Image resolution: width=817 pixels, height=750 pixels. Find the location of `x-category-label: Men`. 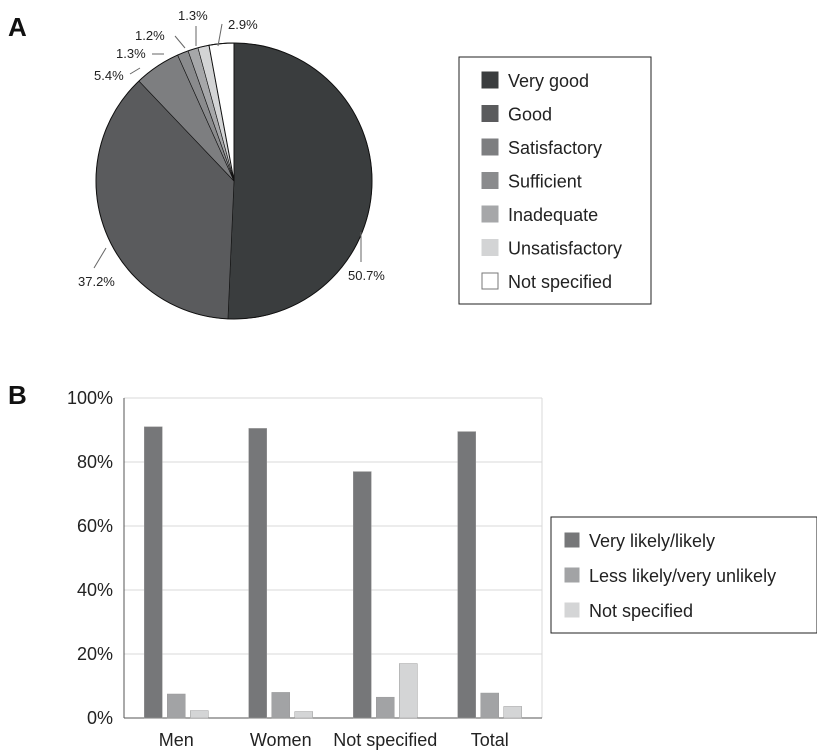

x-category-label: Men is located at coordinates (176, 740).